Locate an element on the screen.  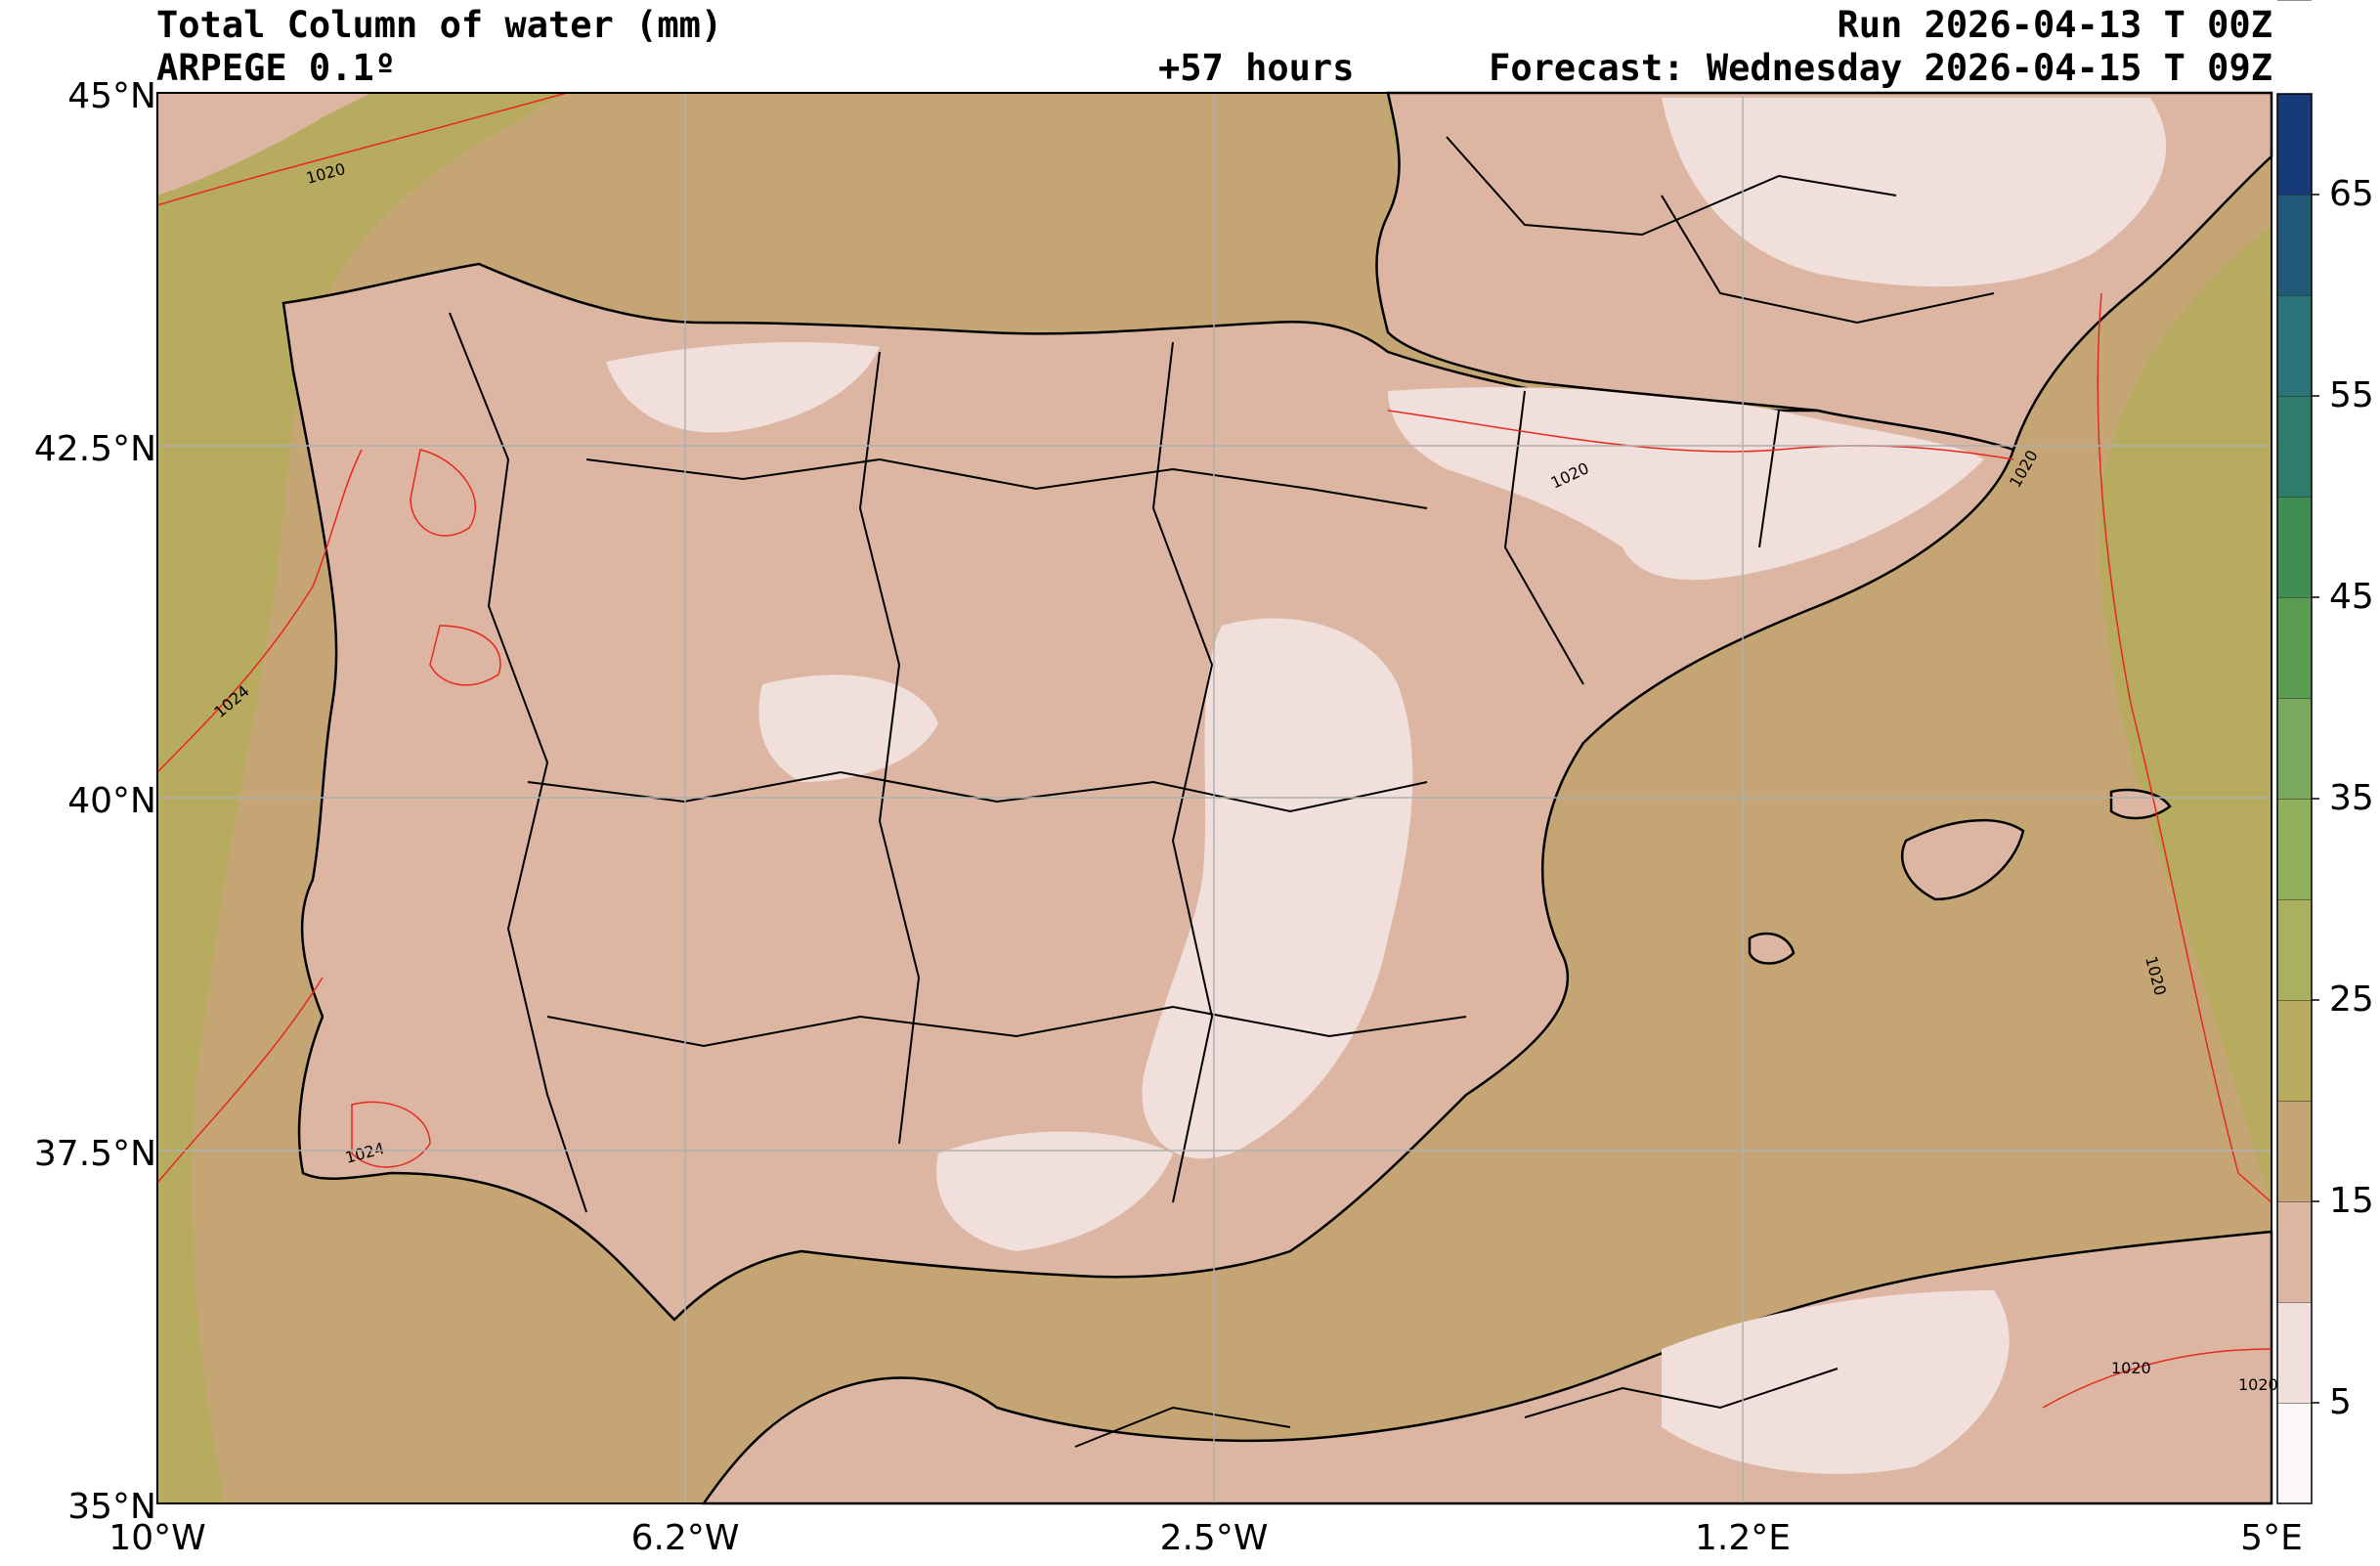
lon-label: 6.2°W is located at coordinates (685, 1538).